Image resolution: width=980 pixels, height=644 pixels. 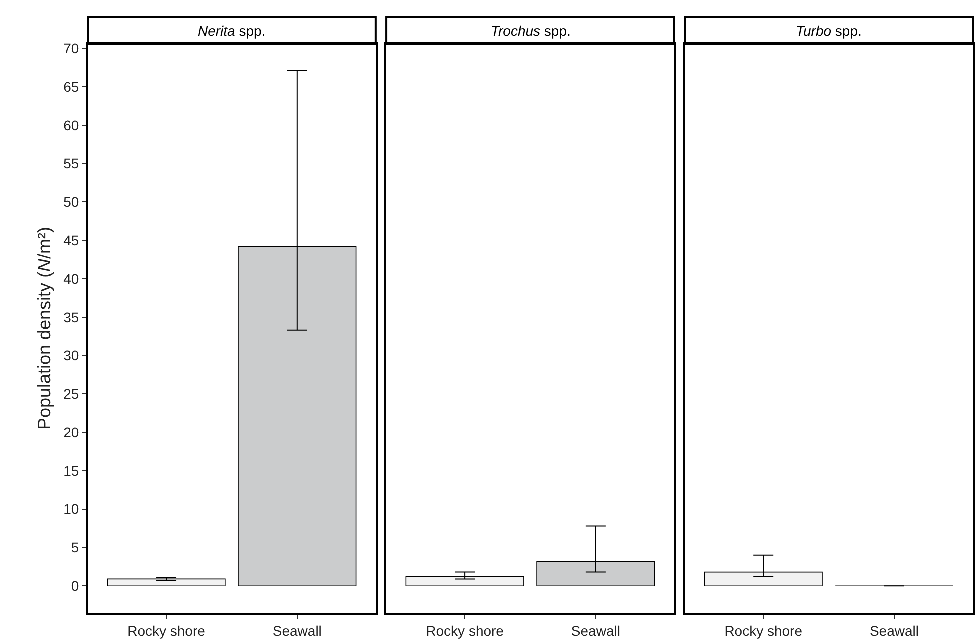 What do you see at coordinates (72, 240) in the screenshot?
I see `y-tick-label: 45` at bounding box center [72, 240].